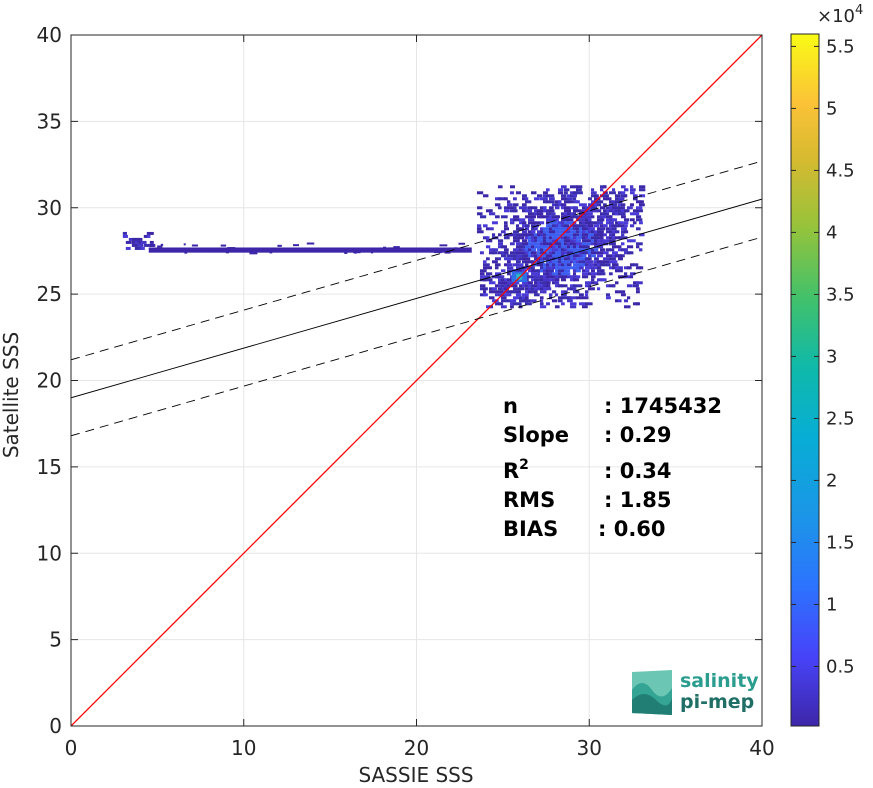  Describe the element at coordinates (55, 640) in the screenshot. I see `y-tick-label: 5` at that location.